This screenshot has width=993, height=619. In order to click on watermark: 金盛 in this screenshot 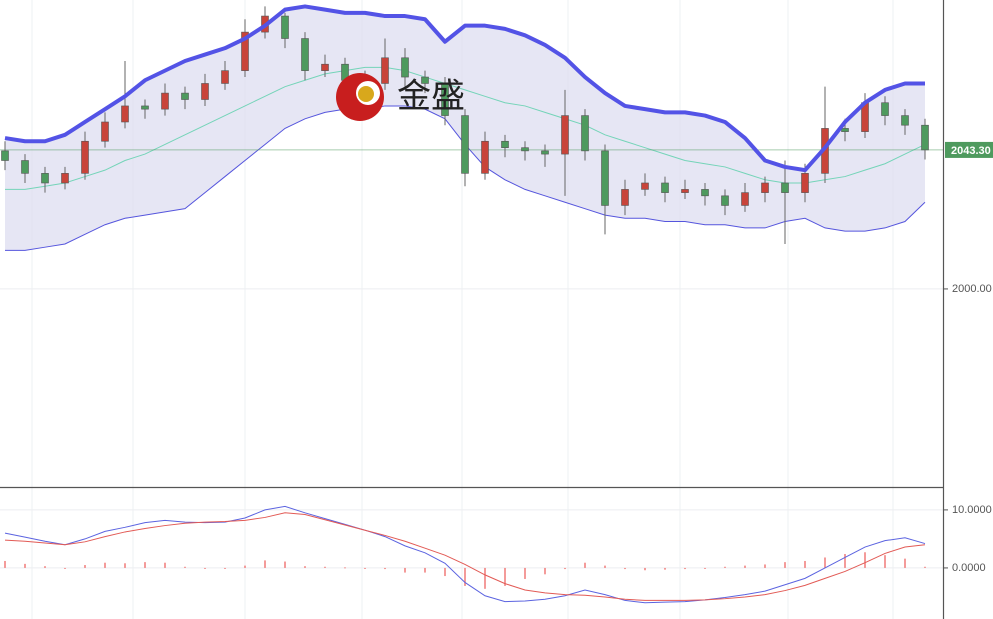, I will do `click(400, 97)`.